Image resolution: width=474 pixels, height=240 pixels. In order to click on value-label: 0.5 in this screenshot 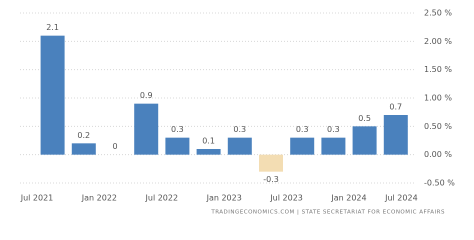, I will do `click(364, 118)`.